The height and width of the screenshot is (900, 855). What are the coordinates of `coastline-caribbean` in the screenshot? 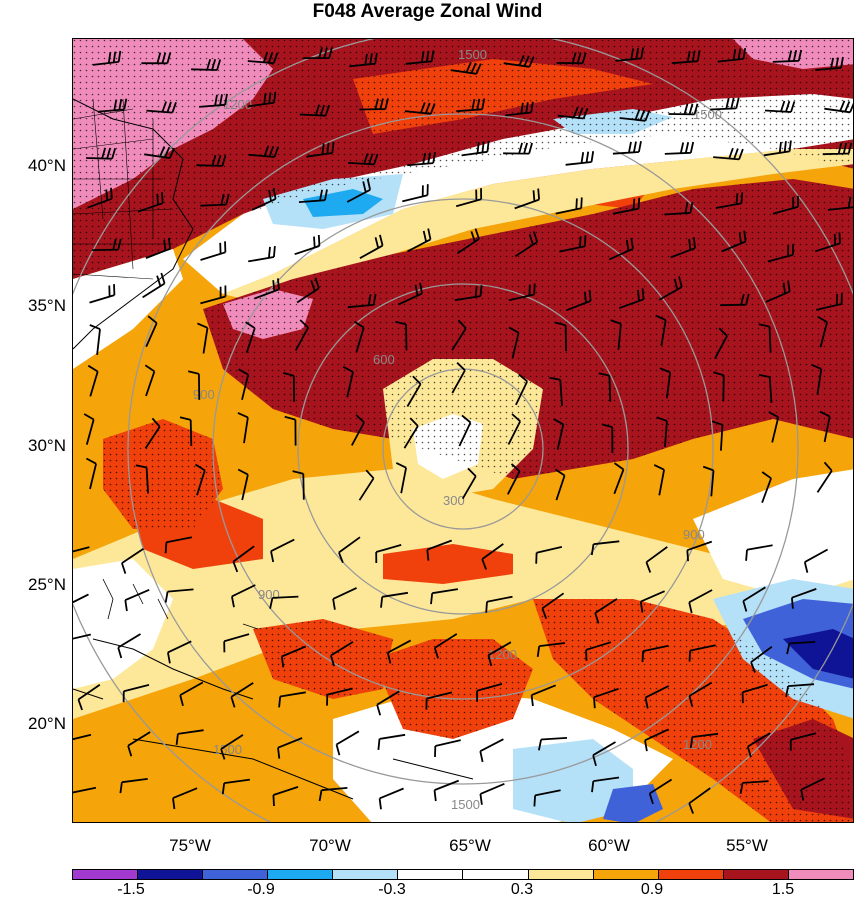 It's located at (273, 719).